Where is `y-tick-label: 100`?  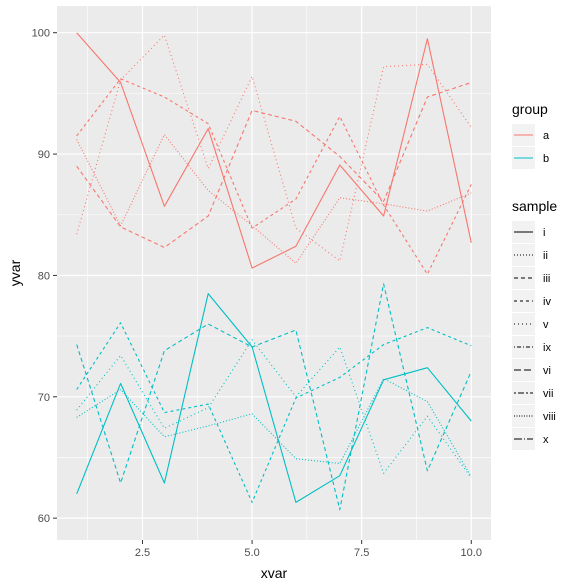
y-tick-label: 100 is located at coordinates (41, 34).